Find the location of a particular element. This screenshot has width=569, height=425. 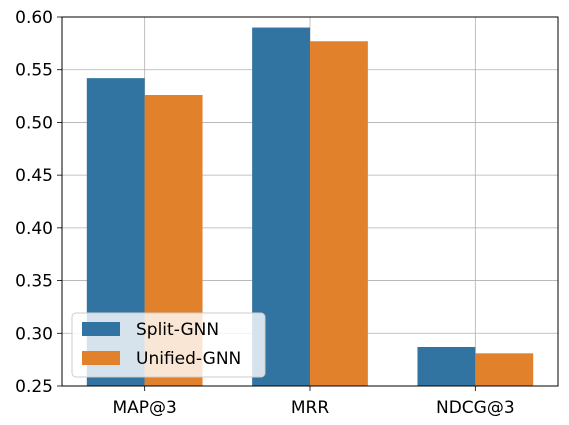

legend-swatch-unified-gnn is located at coordinates (101, 358).